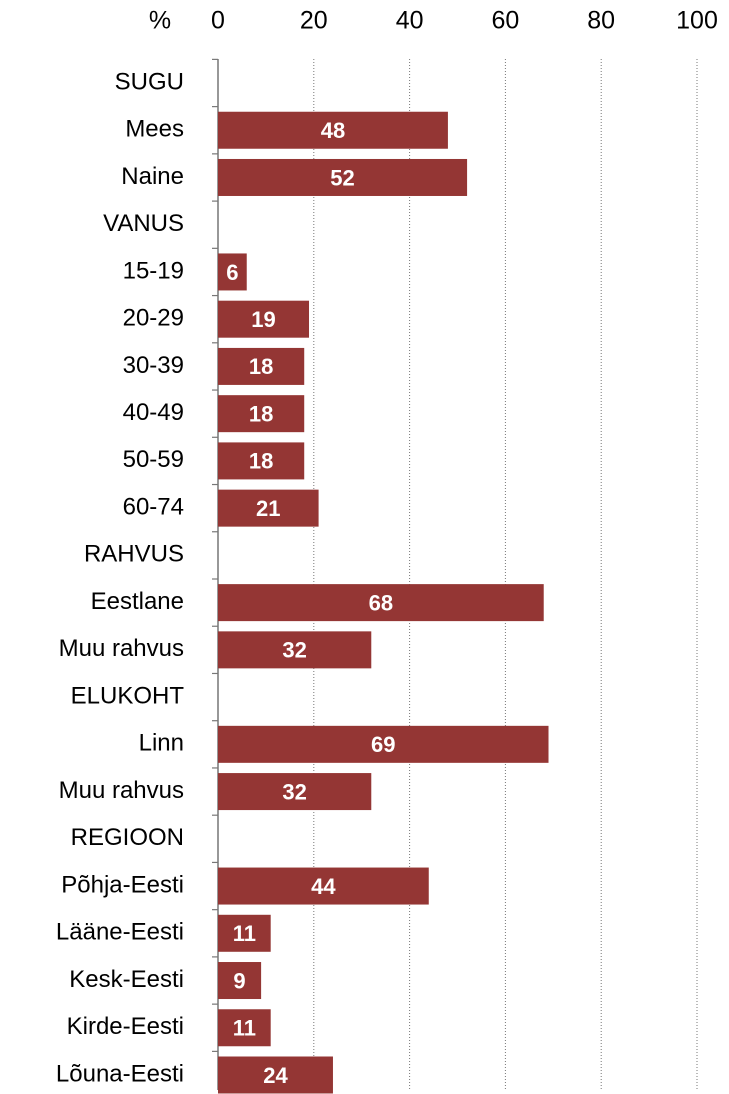 The image size is (729, 1094). Describe the element at coordinates (153, 365) in the screenshot. I see `y-tick-label: 30-39` at that location.